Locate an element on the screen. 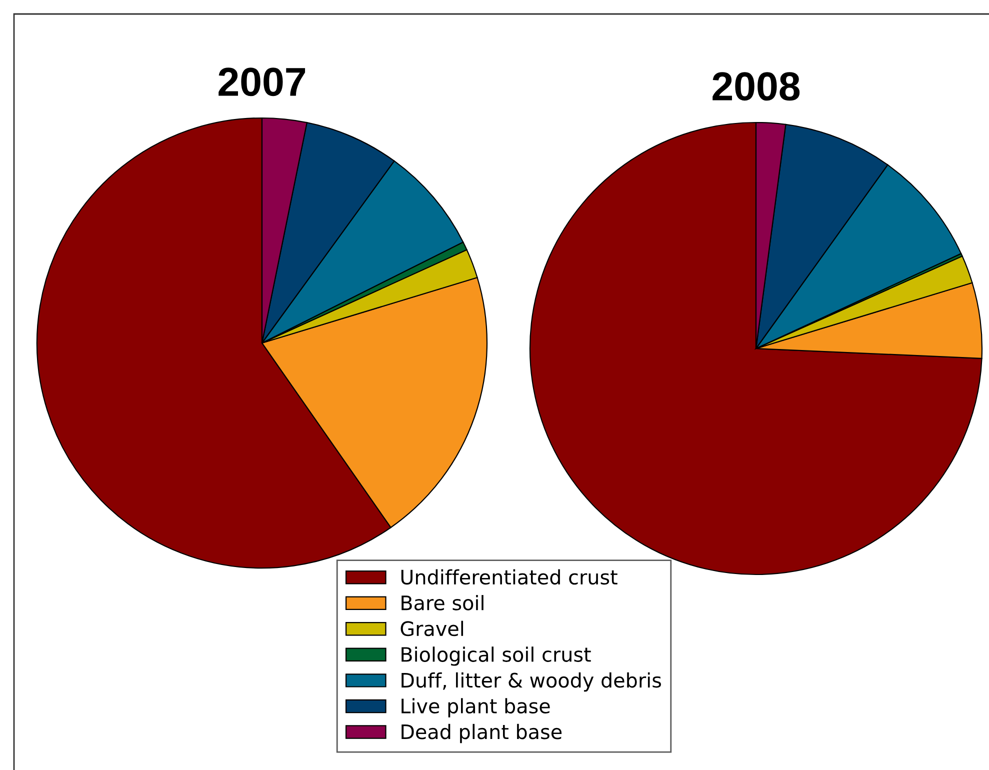 The image size is (989, 770). legend-label: Bare soil is located at coordinates (443, 602).